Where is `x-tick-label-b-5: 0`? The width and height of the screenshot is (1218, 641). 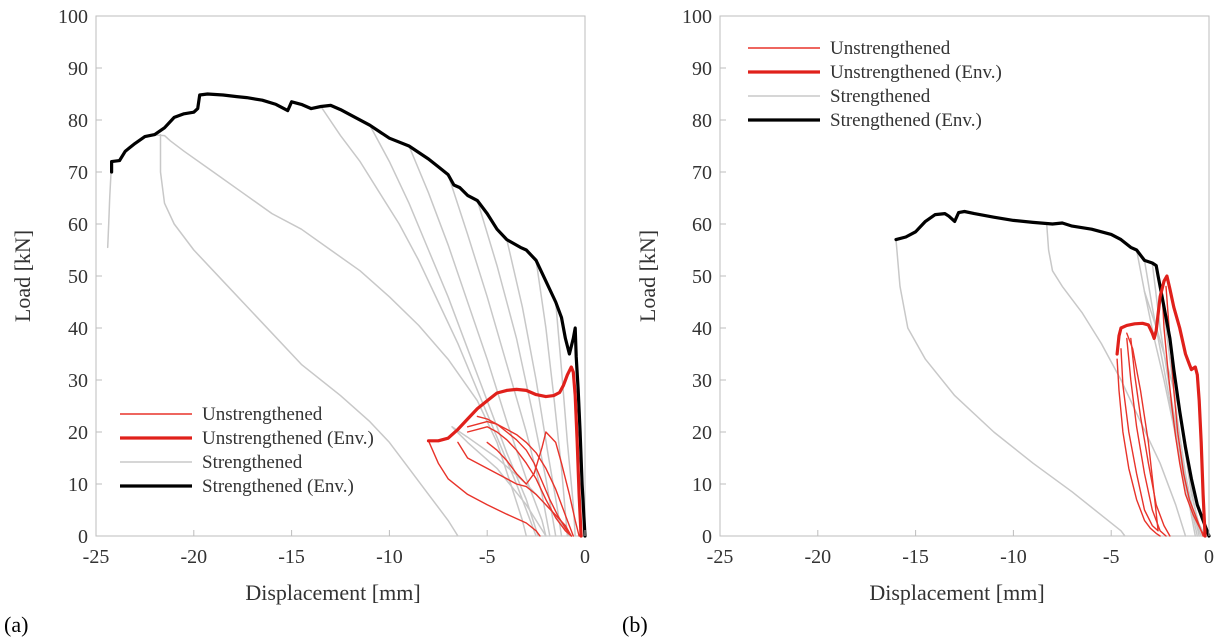 x-tick-label-b-5: 0 is located at coordinates (1209, 557).